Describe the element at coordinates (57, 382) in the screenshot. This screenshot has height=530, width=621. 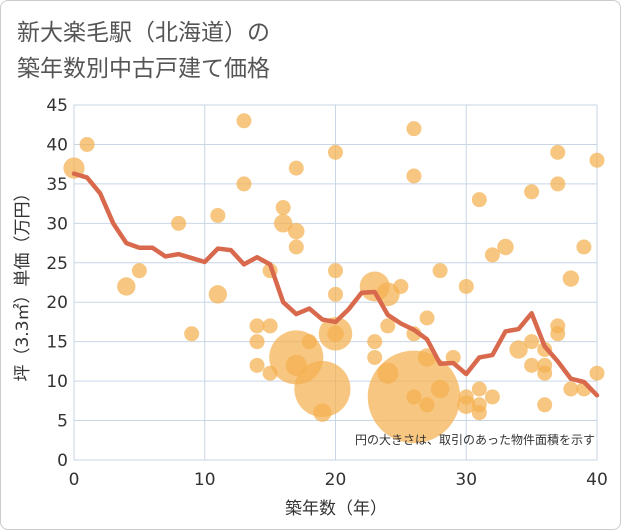
I see `y-tick-label: 10` at that location.